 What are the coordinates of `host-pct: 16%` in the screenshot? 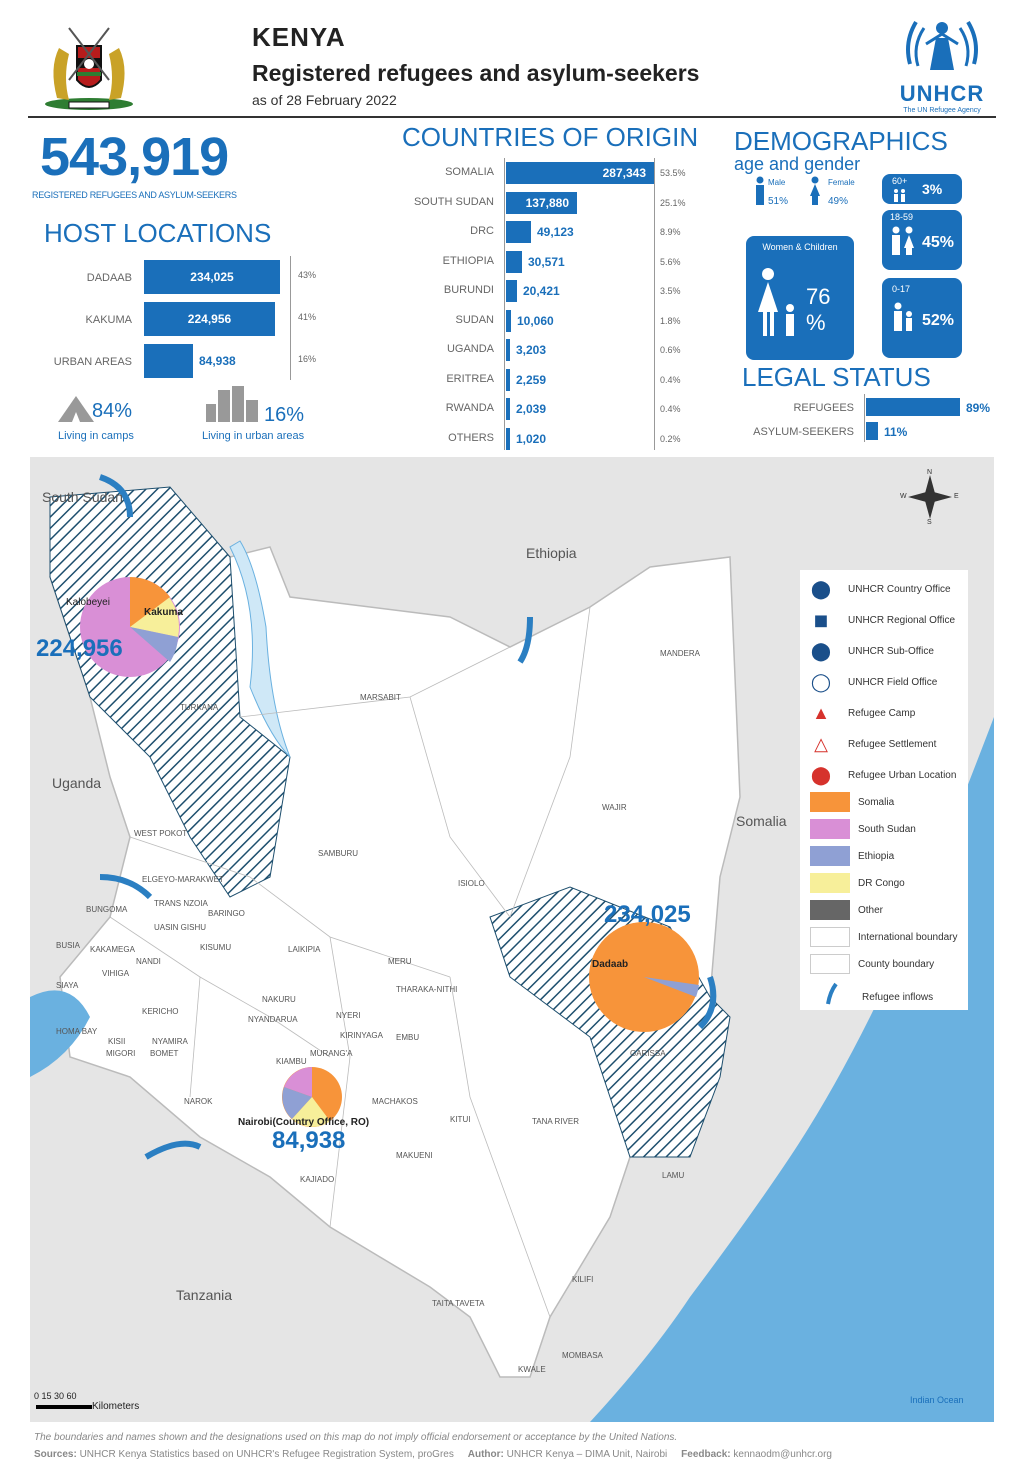 It's located at (307, 359).